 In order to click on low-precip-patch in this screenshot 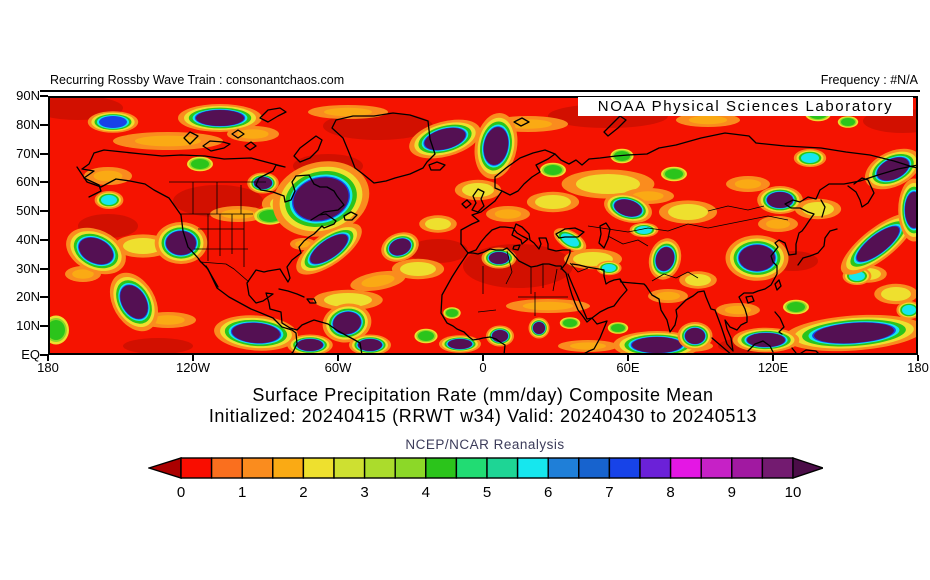, I will do `click(378, 126)`.